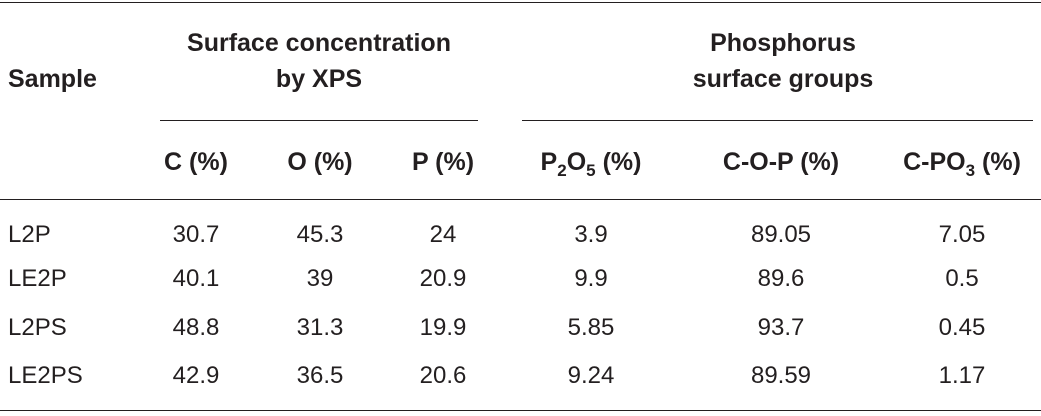 This screenshot has height=416, width=1041. Describe the element at coordinates (320, 375) in the screenshot. I see `table-cell: 36.5` at that location.